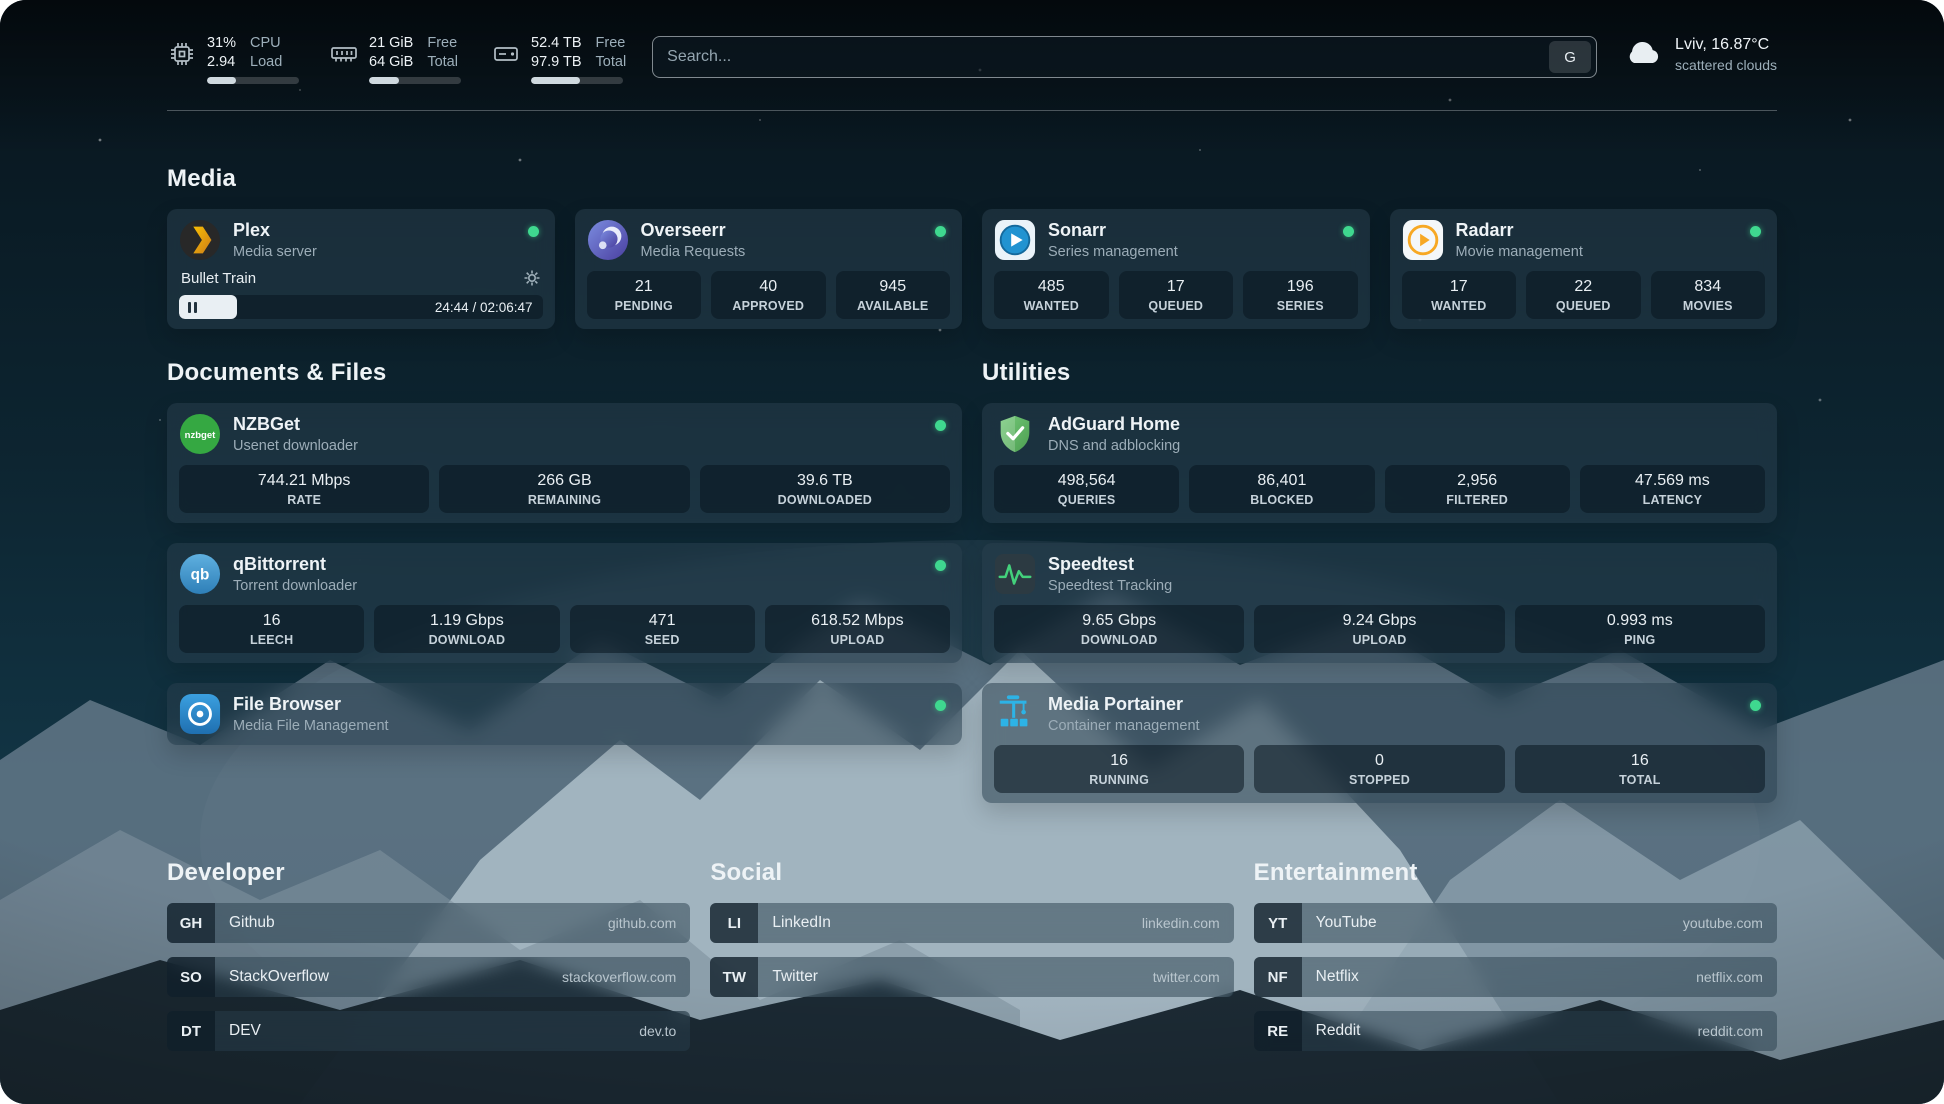 Image resolution: width=1944 pixels, height=1104 pixels. I want to click on bookmark-abbr: YT, so click(1277, 923).